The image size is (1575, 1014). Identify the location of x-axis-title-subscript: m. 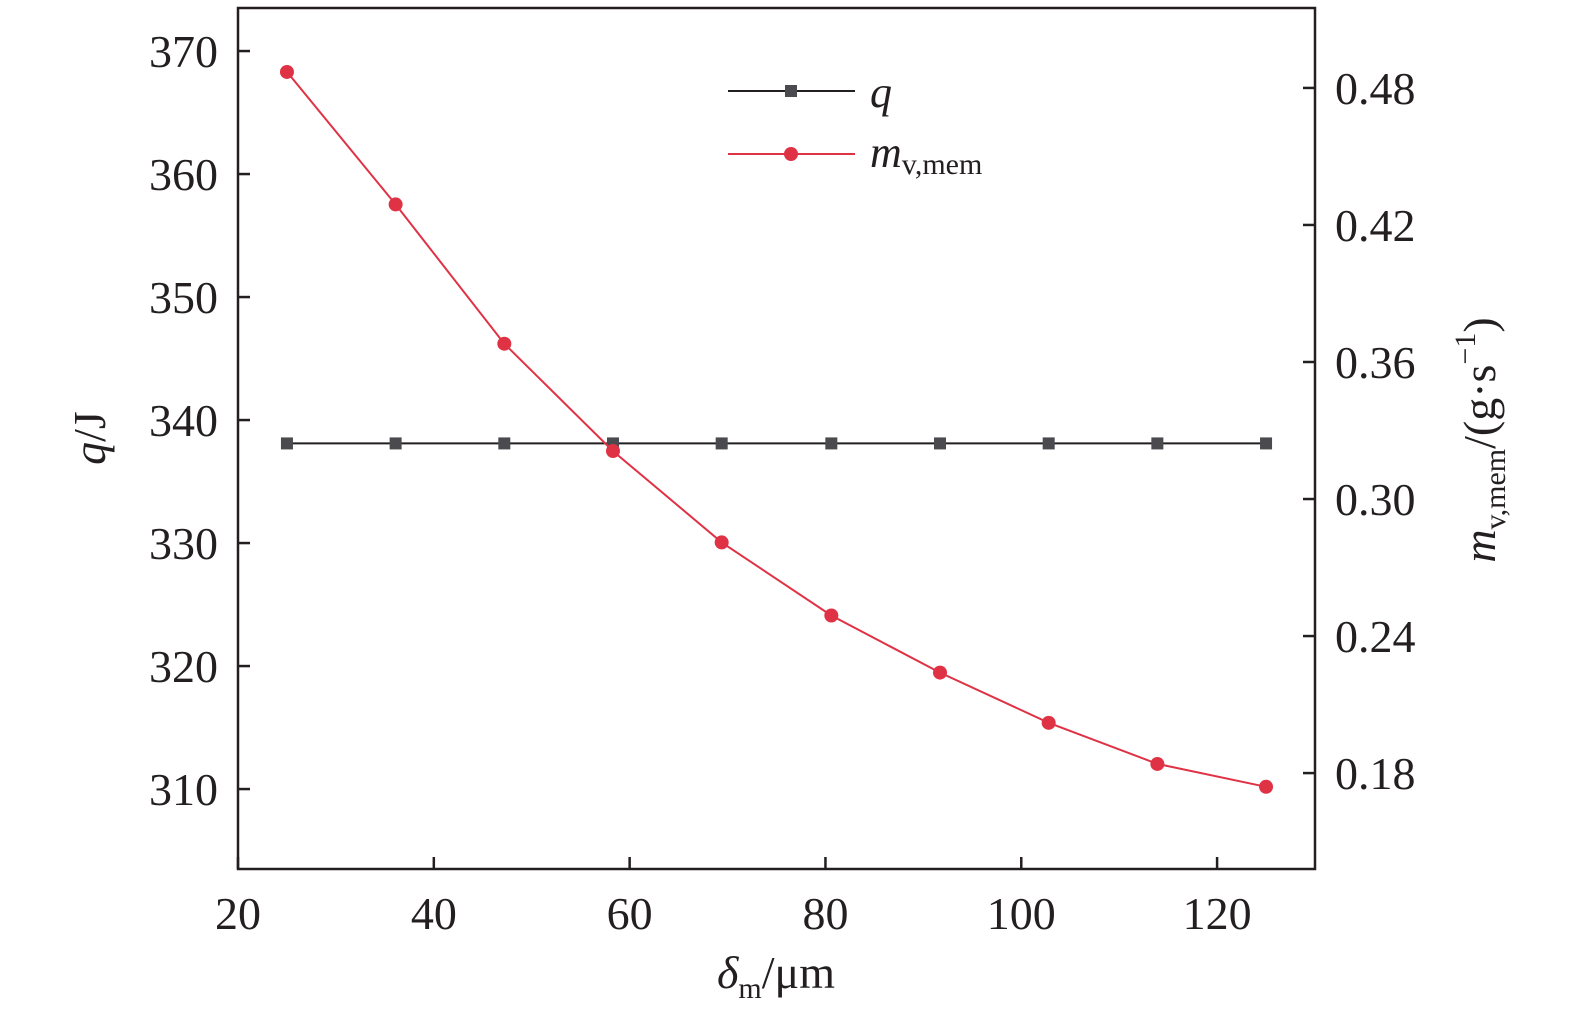
(749, 988).